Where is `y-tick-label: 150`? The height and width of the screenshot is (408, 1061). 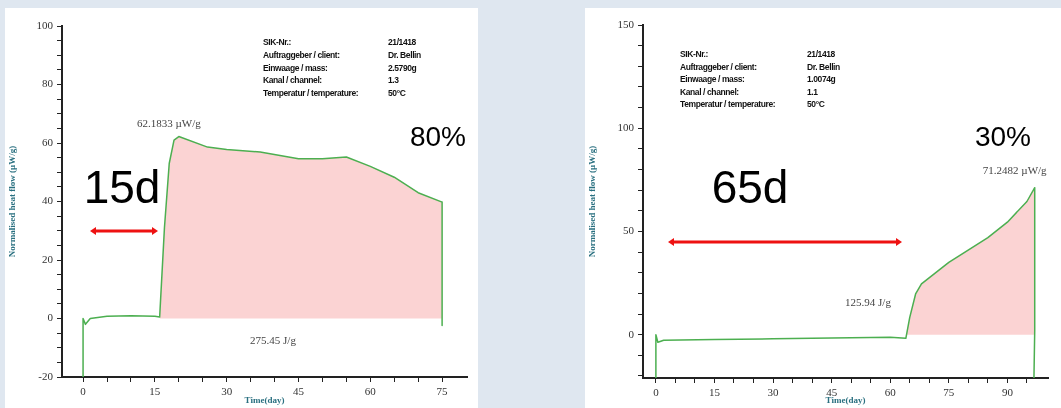 y-tick-label: 150 is located at coordinates (626, 23).